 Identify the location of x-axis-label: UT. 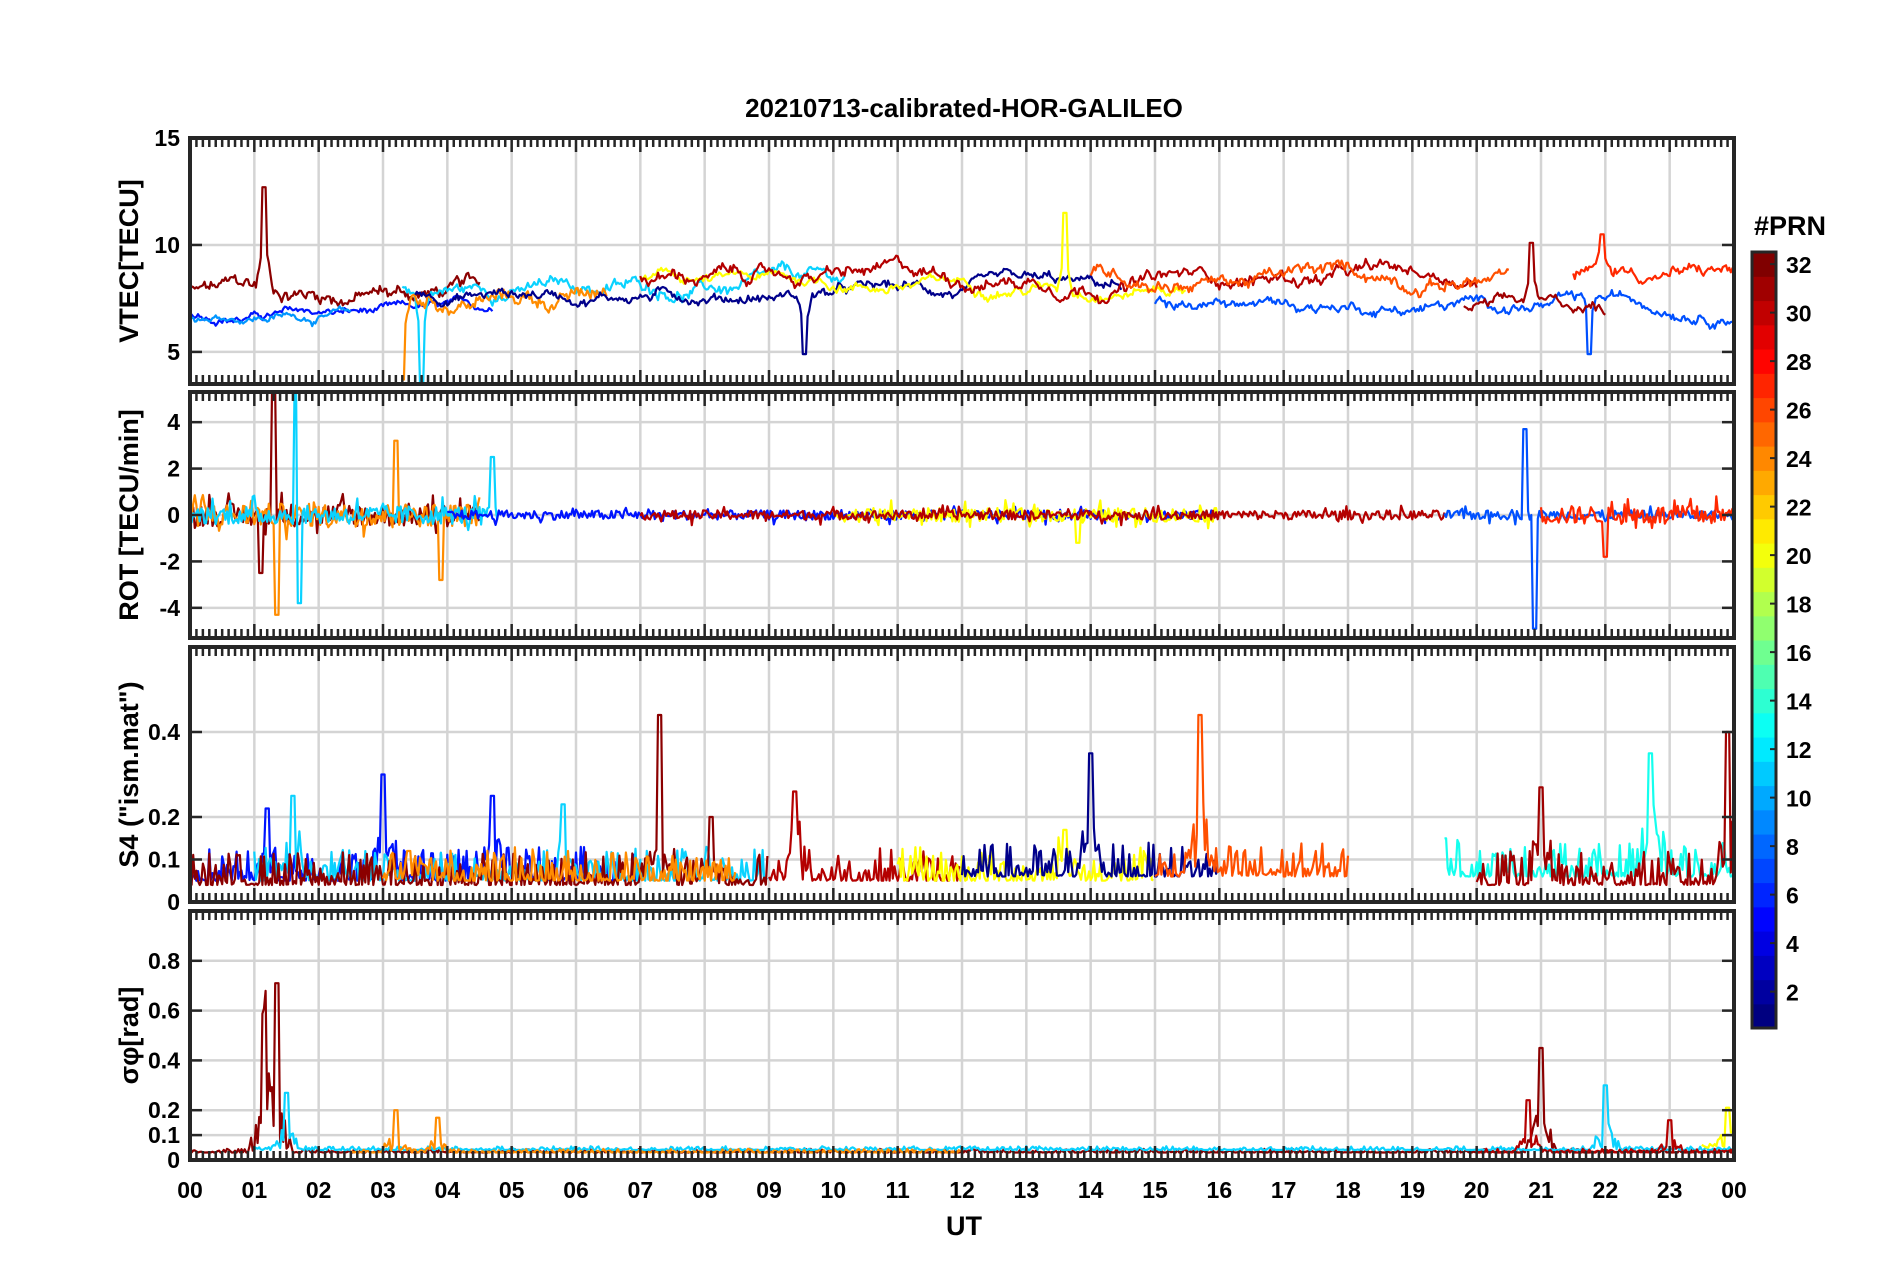
(964, 1226).